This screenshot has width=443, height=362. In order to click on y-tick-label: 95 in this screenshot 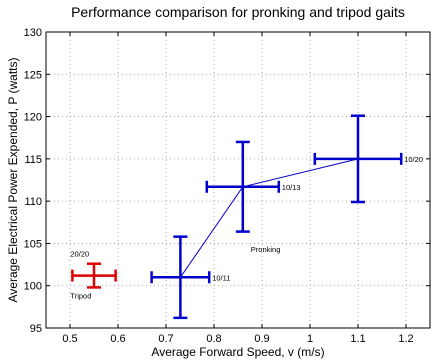, I will do `click(36, 329)`.